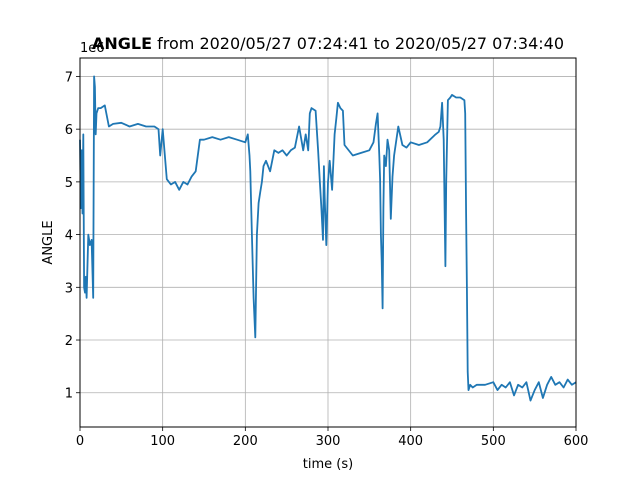  I want to click on y-tick-label: 2, so click(69, 341).